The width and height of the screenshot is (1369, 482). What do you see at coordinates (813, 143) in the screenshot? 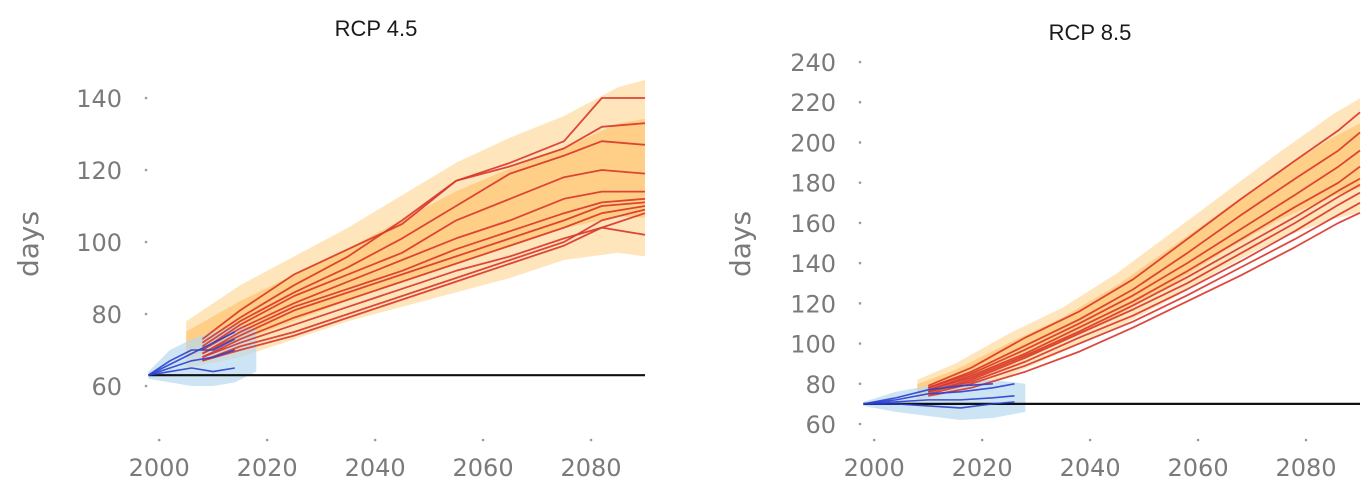
I see `y-tick-label: 200` at bounding box center [813, 143].